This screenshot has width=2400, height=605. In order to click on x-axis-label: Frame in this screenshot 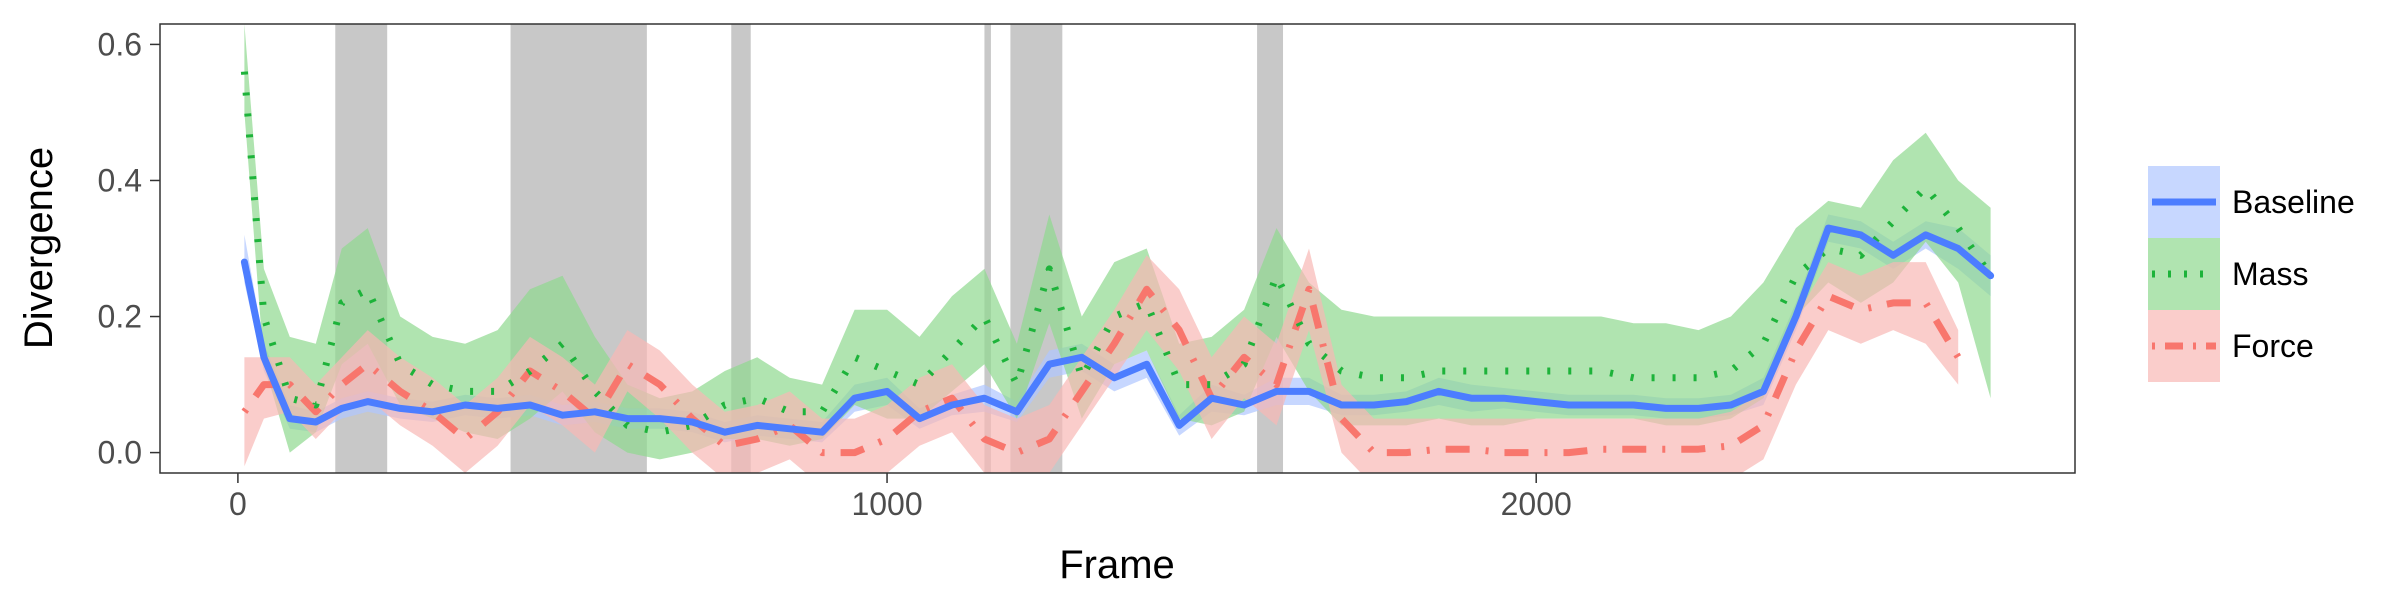, I will do `click(1117, 565)`.